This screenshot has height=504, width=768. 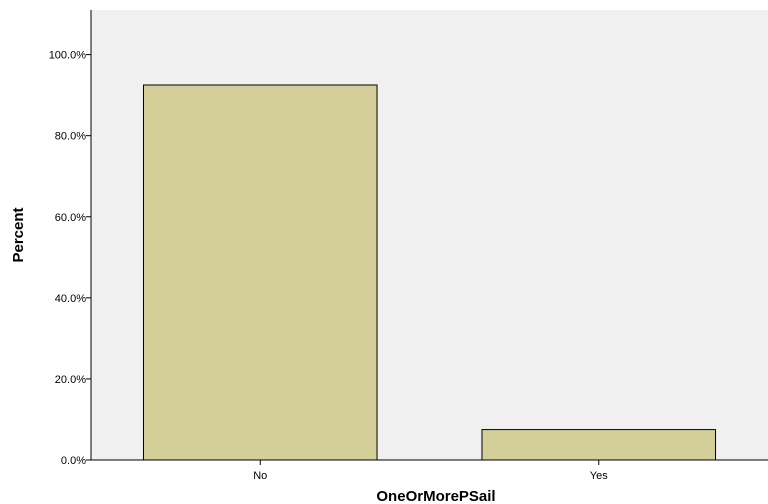 I want to click on y-axis-title: Percent, so click(x=18, y=234).